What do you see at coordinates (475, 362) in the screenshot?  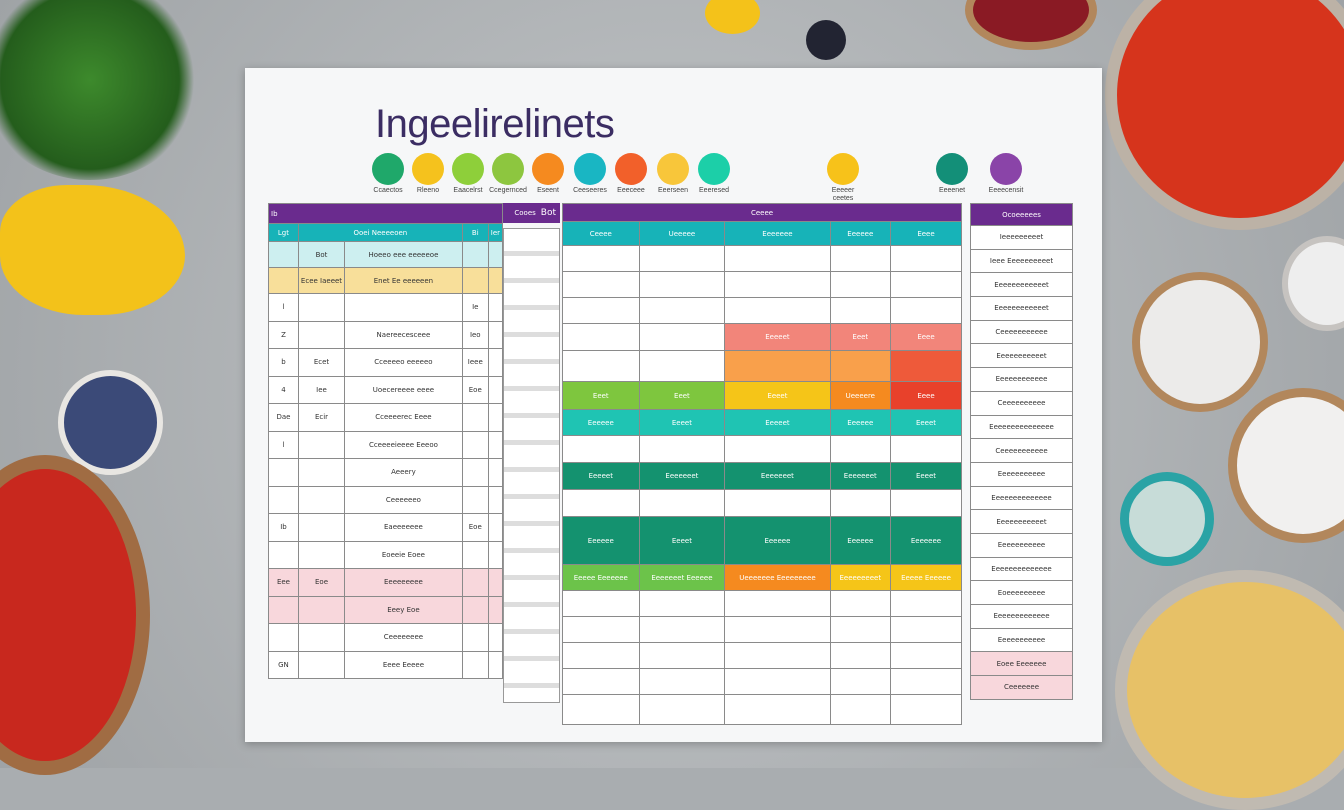 I see `cell: Ieee` at bounding box center [475, 362].